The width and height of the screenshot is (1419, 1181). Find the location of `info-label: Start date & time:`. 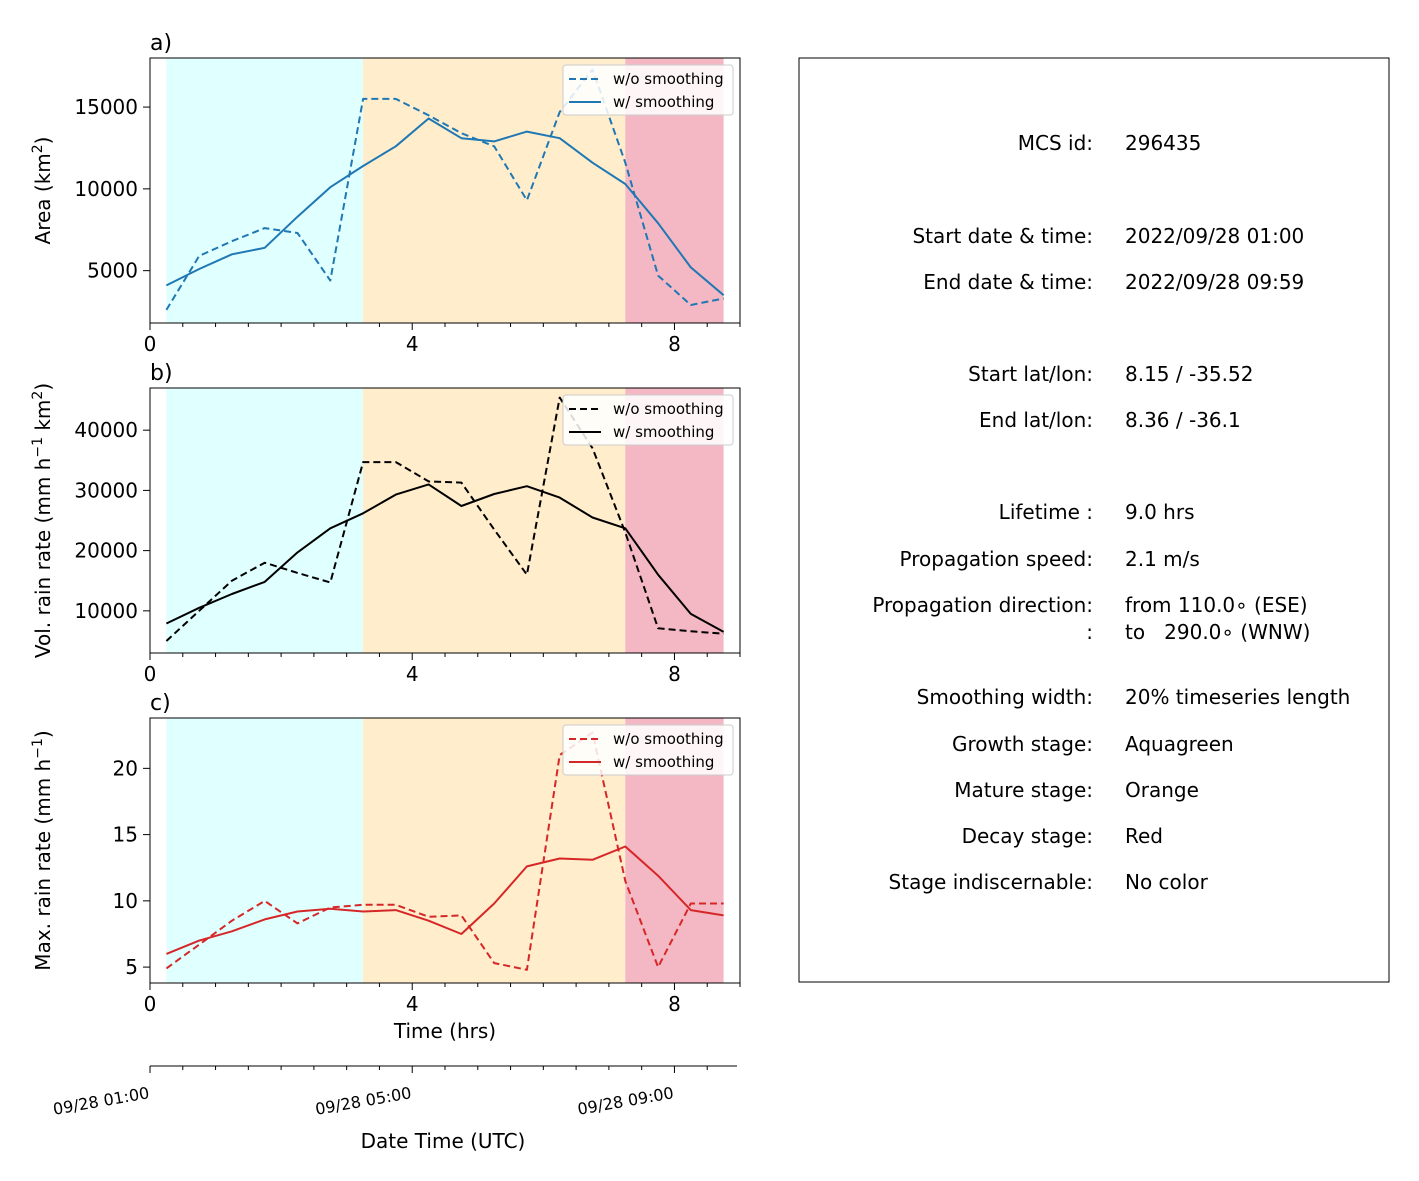

info-label: Start date & time: is located at coordinates (1002, 236).